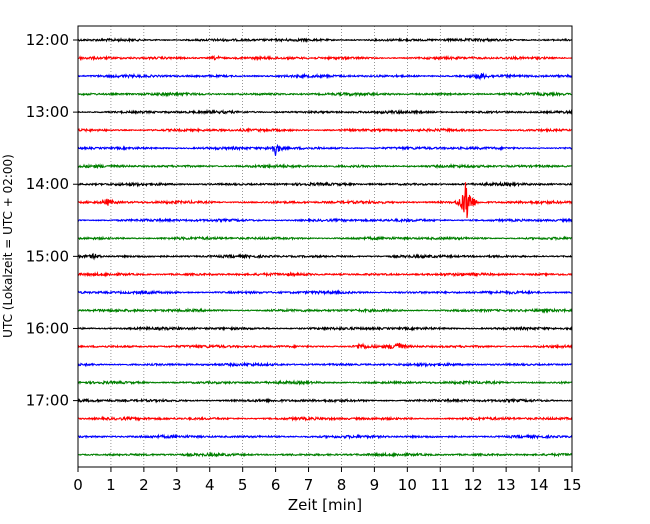  What do you see at coordinates (571, 485) in the screenshot?
I see `x-tick-label: 15` at bounding box center [571, 485].